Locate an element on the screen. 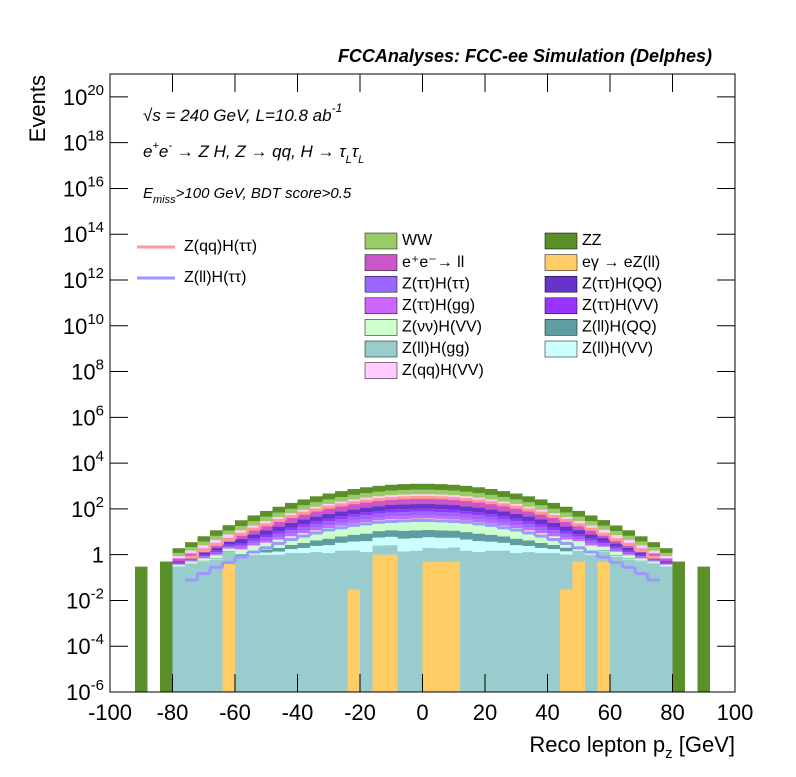 This screenshot has width=796, height=777. legend-label: Z(ll)H(QQ) is located at coordinates (619, 327).